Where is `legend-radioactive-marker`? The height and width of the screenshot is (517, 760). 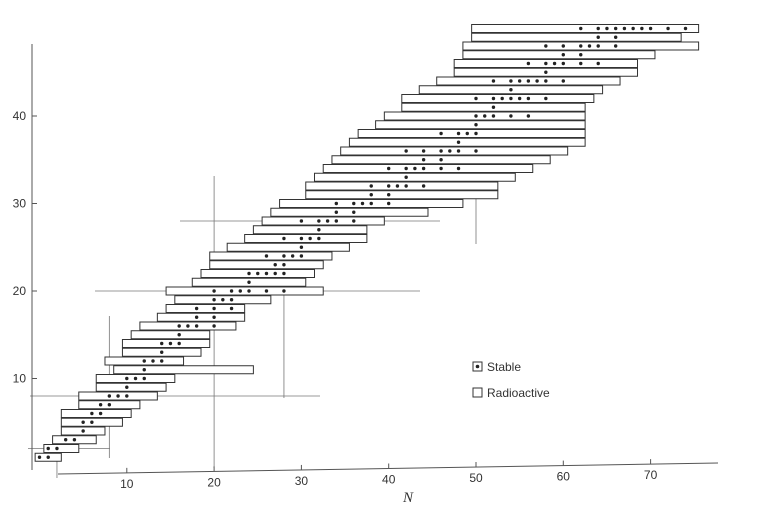 legend-radioactive-marker is located at coordinates (477, 392).